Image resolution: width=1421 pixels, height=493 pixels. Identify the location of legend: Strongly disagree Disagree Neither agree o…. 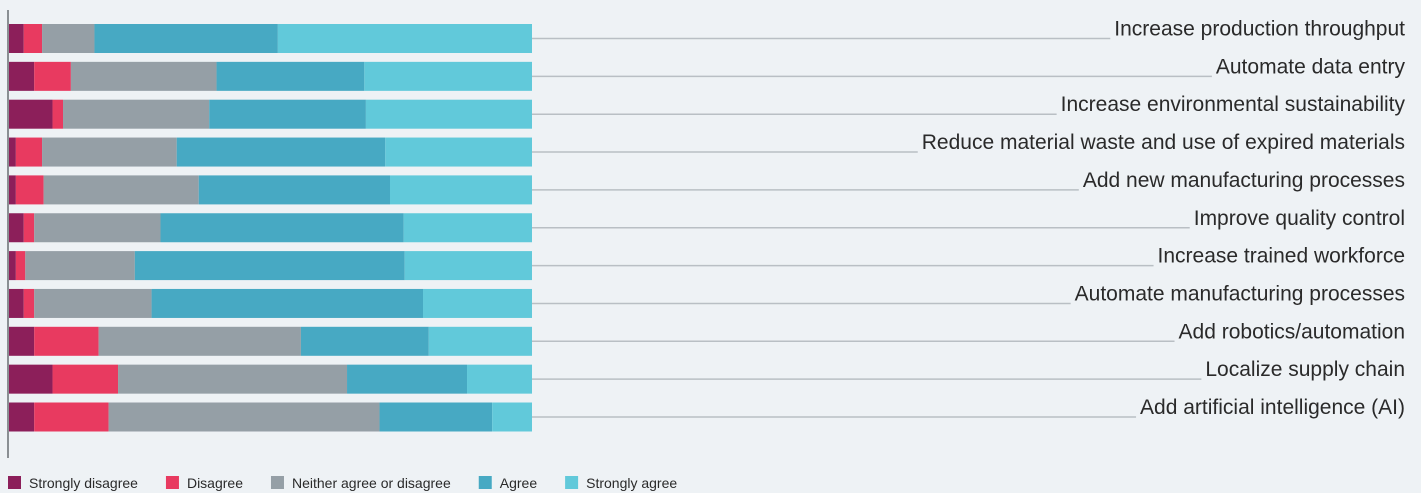
(342, 483).